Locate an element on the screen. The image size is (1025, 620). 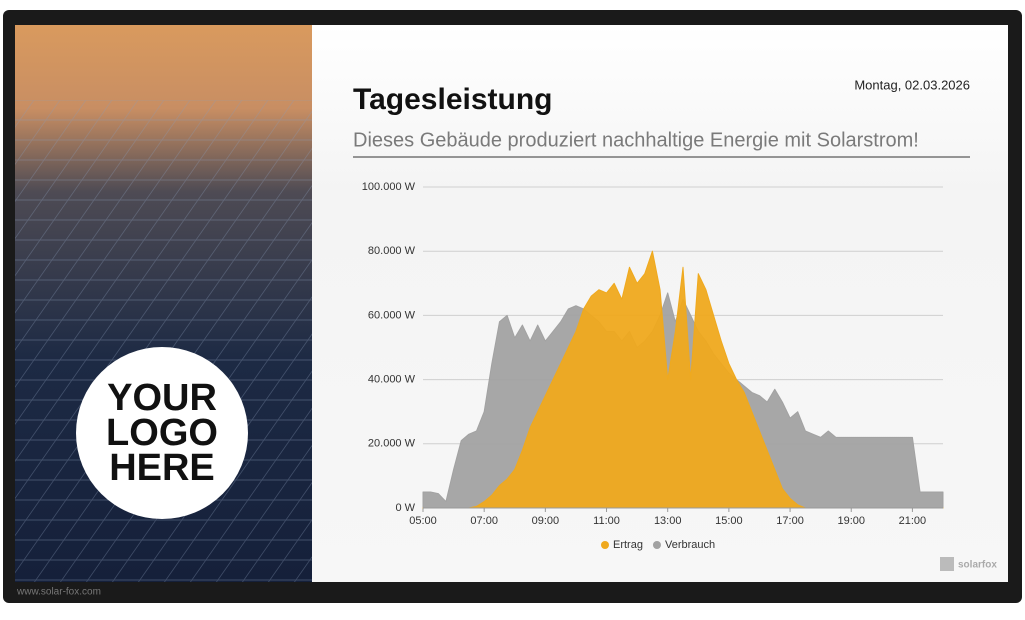
y-tick-label: 100.000 W is located at coordinates (389, 187).